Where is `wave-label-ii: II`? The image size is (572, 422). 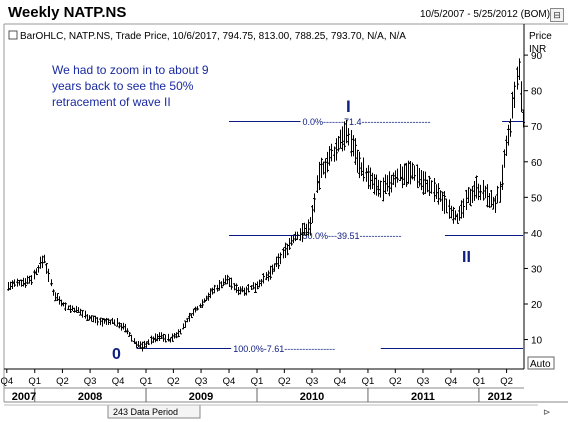 wave-label-ii: II is located at coordinates (466, 257).